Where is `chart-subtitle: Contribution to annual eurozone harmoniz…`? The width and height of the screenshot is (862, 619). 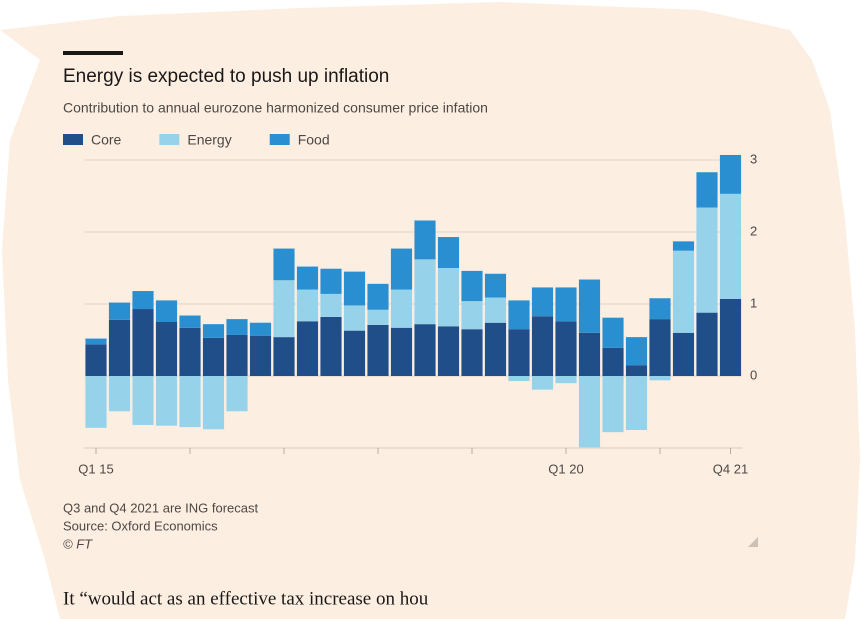
chart-subtitle: Contribution to annual eurozone harmoniz… is located at coordinates (275, 108).